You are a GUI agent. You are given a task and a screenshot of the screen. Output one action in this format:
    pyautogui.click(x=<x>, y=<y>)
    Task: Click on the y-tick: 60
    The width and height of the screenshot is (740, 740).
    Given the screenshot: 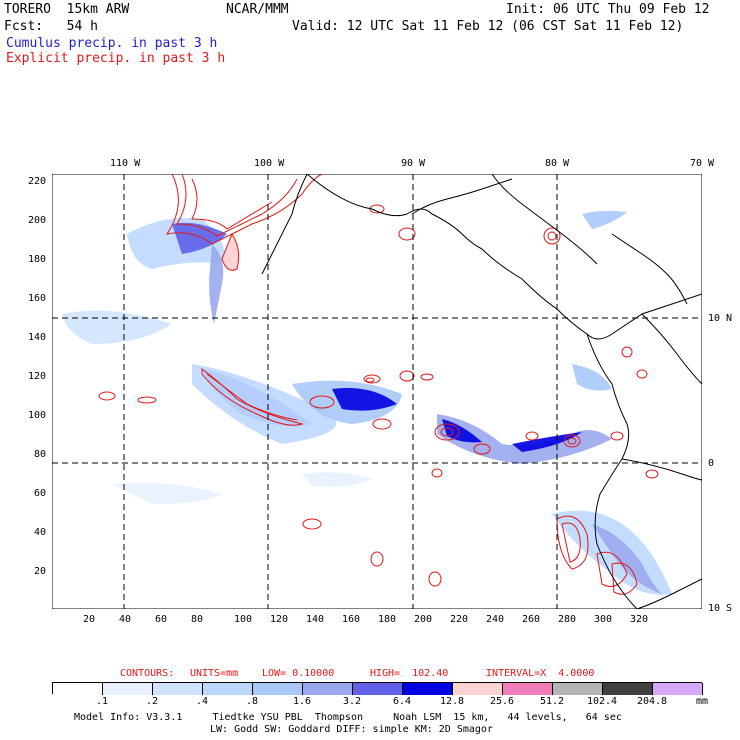 What is the action you would take?
    pyautogui.click(x=40, y=493)
    